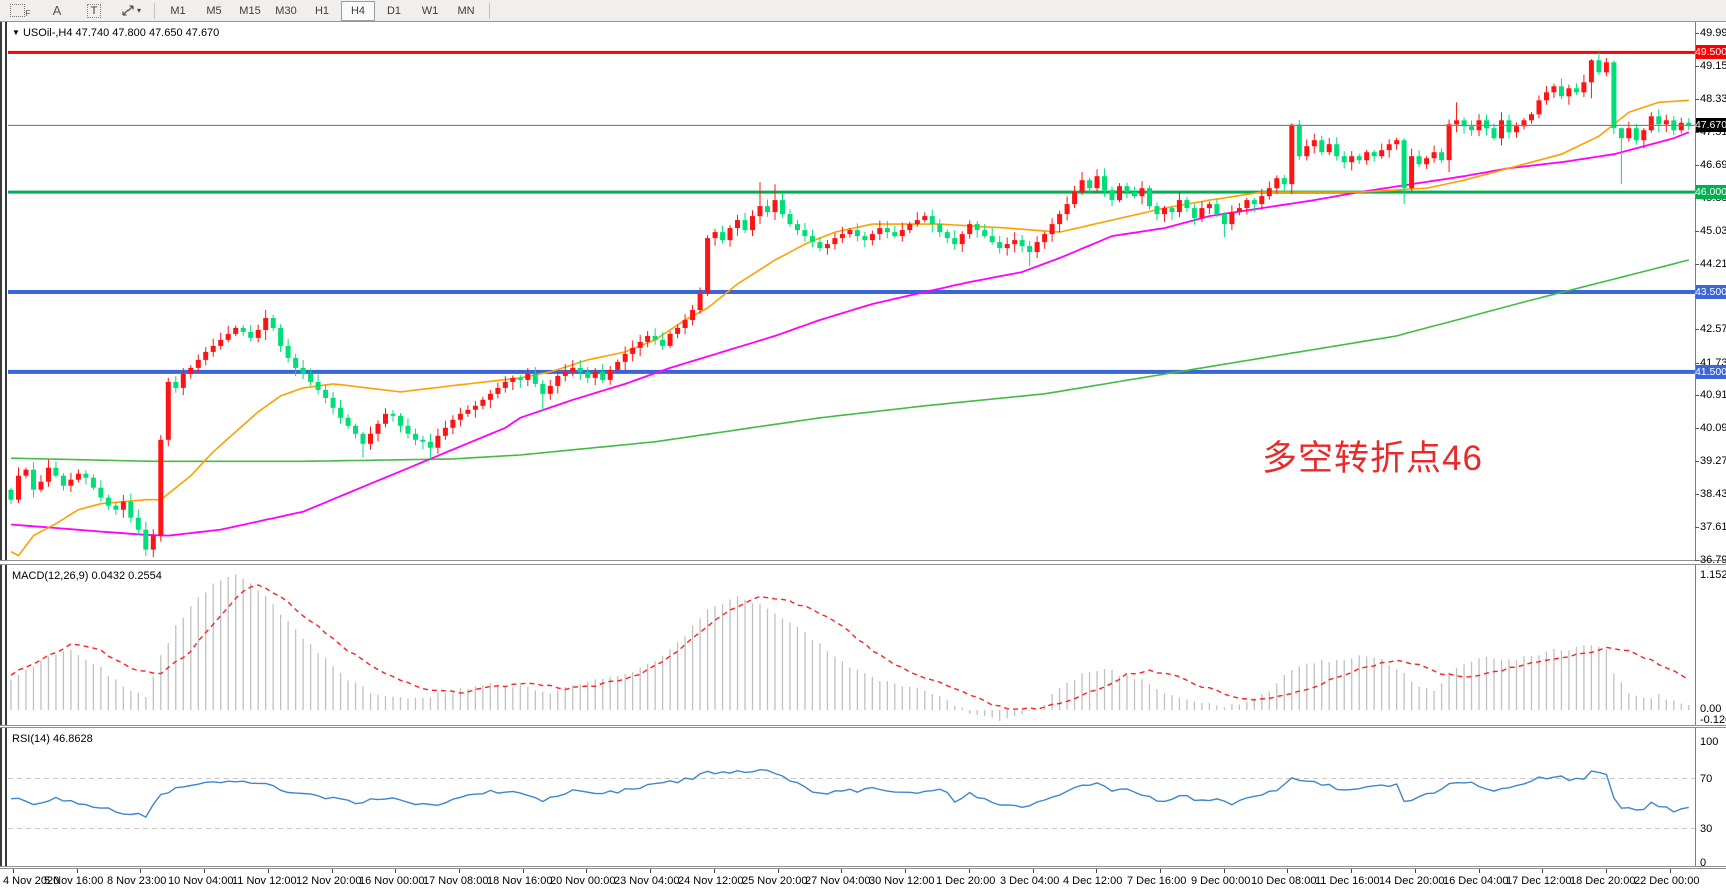  Describe the element at coordinates (647, 881) in the screenshot. I see `date-tick-label: 23 Nov 04:00` at that location.